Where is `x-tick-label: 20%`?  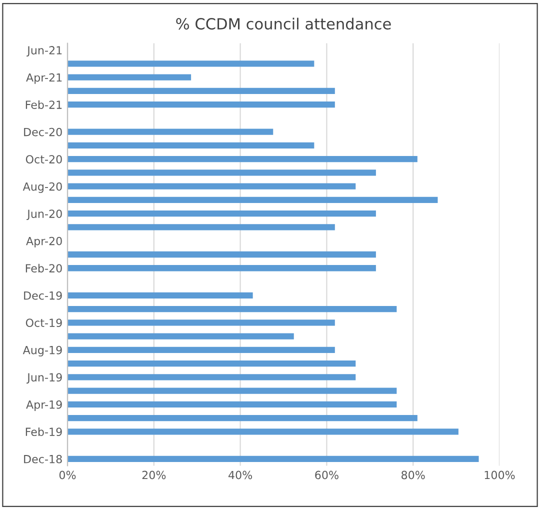
x-tick-label: 20% is located at coordinates (154, 475).